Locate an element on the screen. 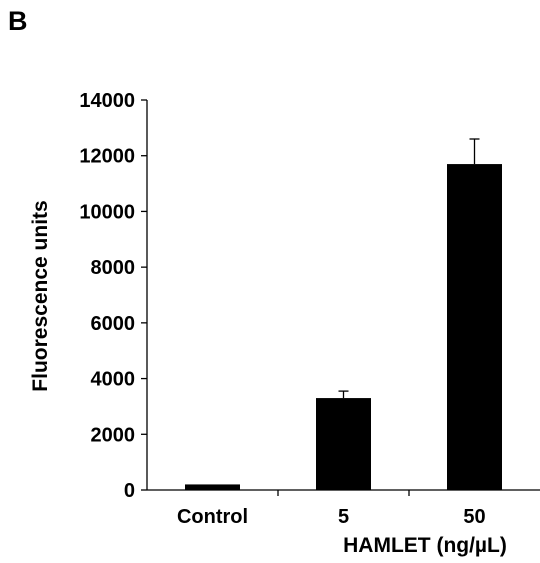 The width and height of the screenshot is (540, 563). y-tick-label: 8000 is located at coordinates (113, 268).